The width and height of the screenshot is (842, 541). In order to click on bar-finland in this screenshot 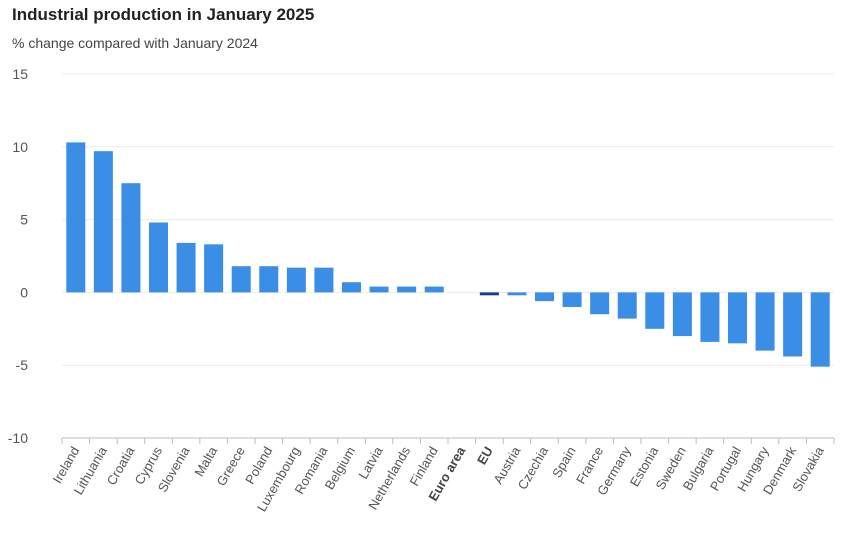, I will do `click(434, 289)`.